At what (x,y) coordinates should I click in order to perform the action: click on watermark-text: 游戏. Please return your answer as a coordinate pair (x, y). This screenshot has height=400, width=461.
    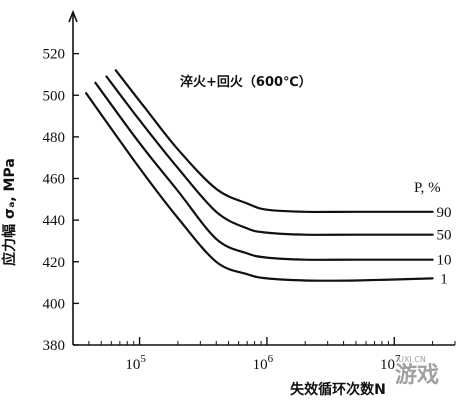
    Looking at the image, I should click on (417, 375).